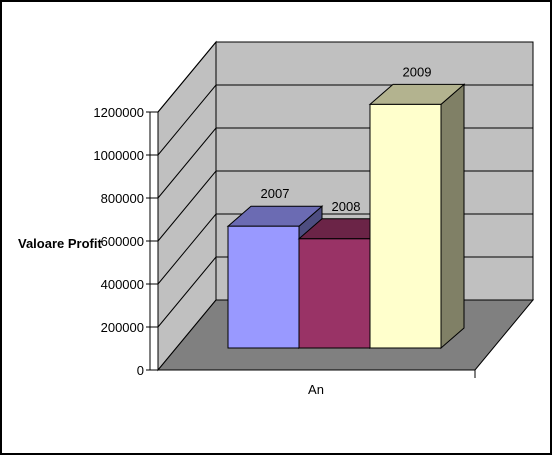  What do you see at coordinates (122, 284) in the screenshot?
I see `y-tick-label: 400000` at bounding box center [122, 284].